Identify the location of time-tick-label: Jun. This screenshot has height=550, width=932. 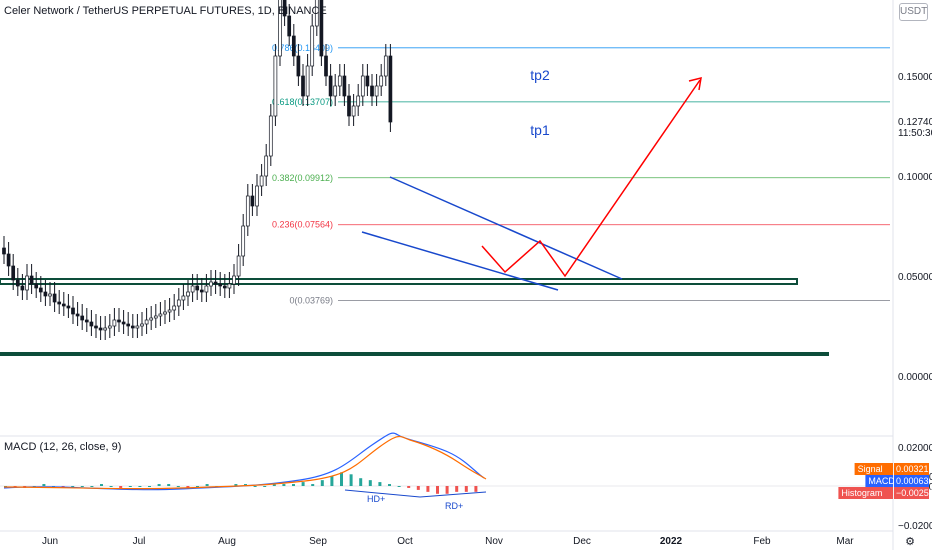
(50, 541).